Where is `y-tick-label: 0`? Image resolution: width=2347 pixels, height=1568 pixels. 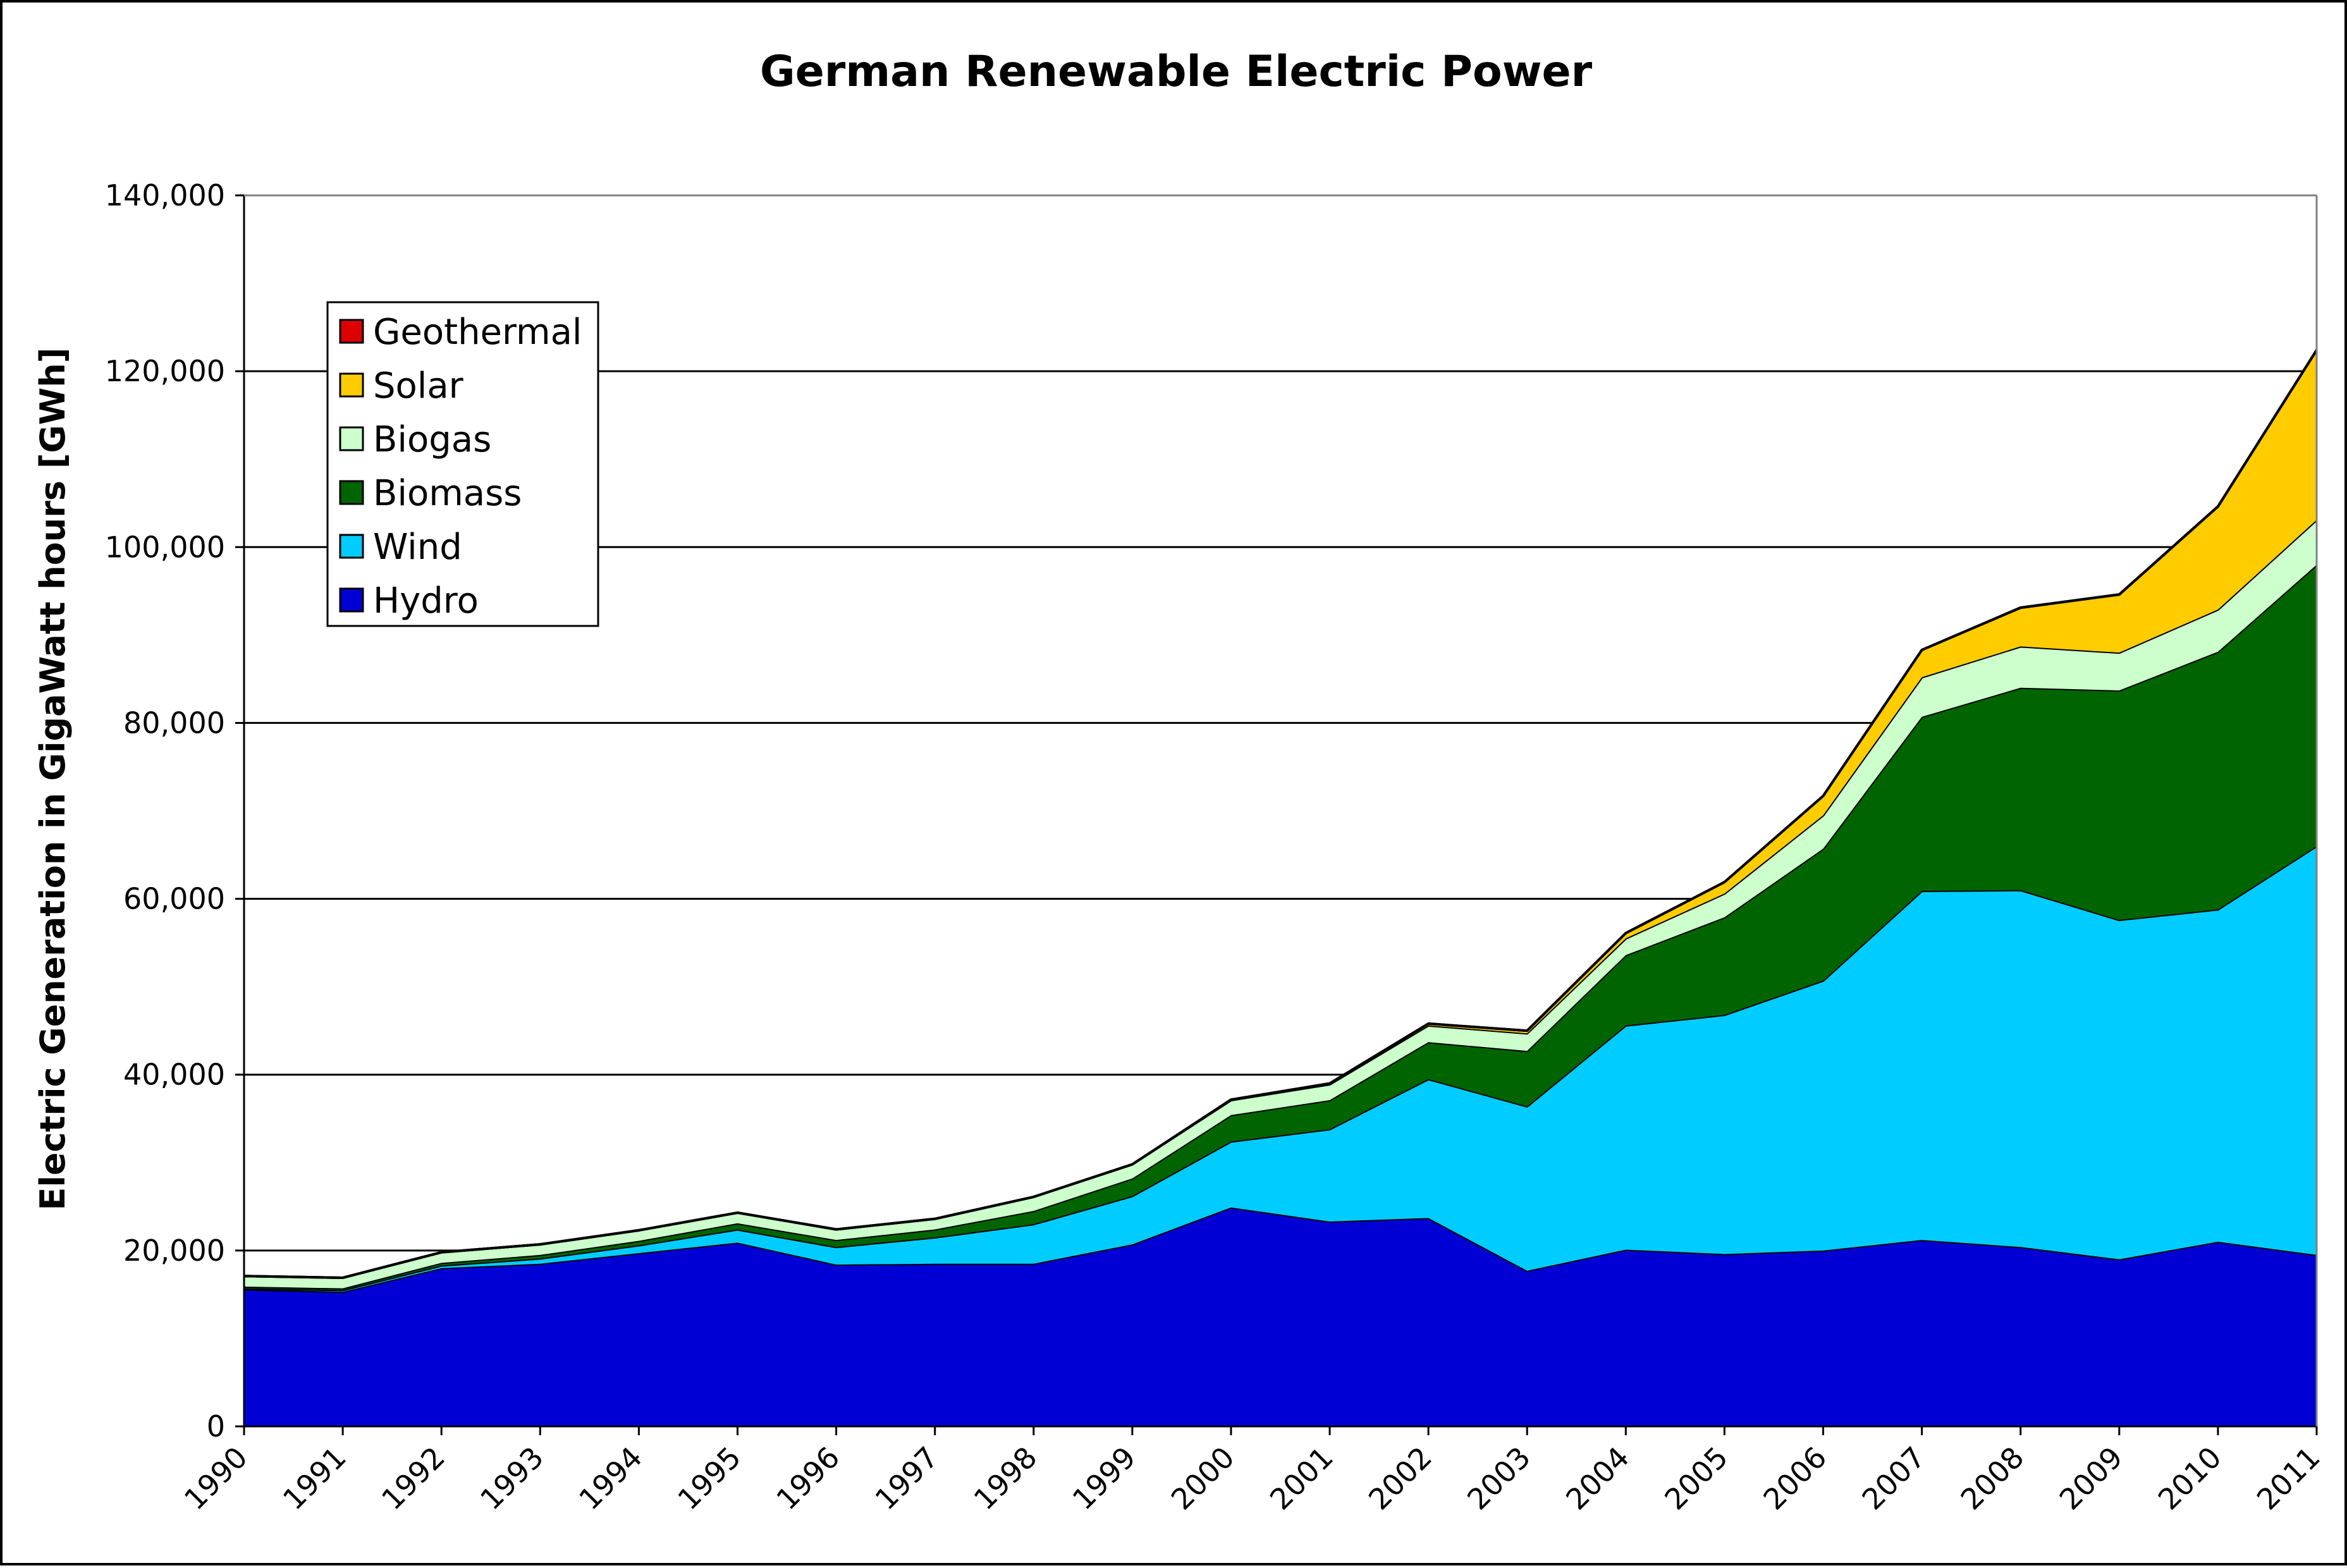
y-tick-label: 0 is located at coordinates (216, 1426).